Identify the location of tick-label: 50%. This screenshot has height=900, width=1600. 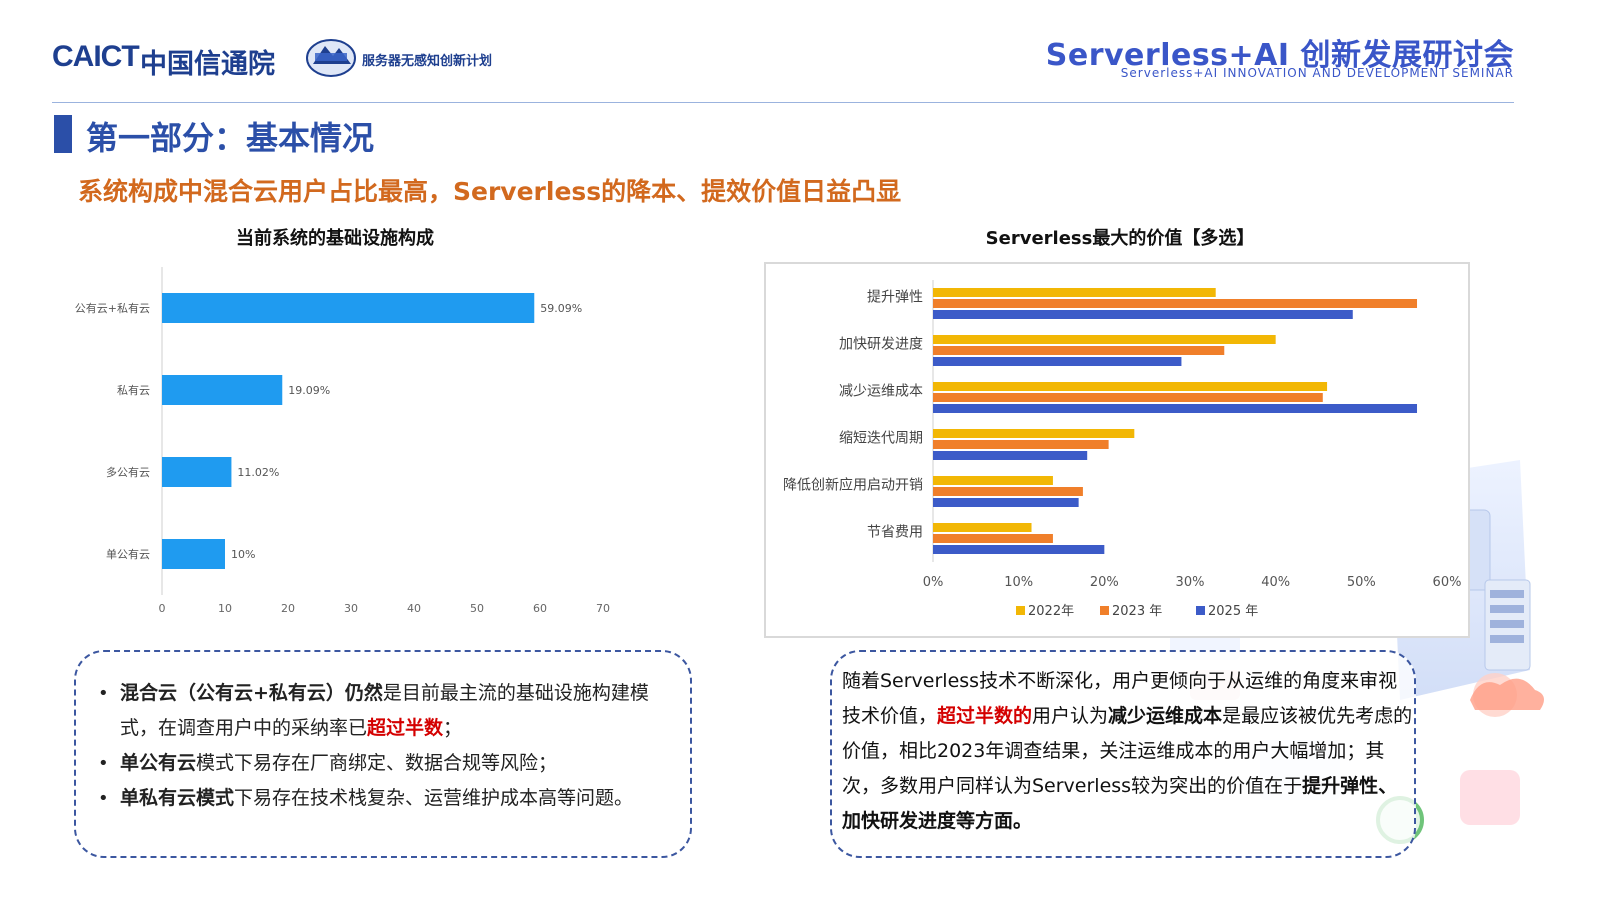
(1361, 582).